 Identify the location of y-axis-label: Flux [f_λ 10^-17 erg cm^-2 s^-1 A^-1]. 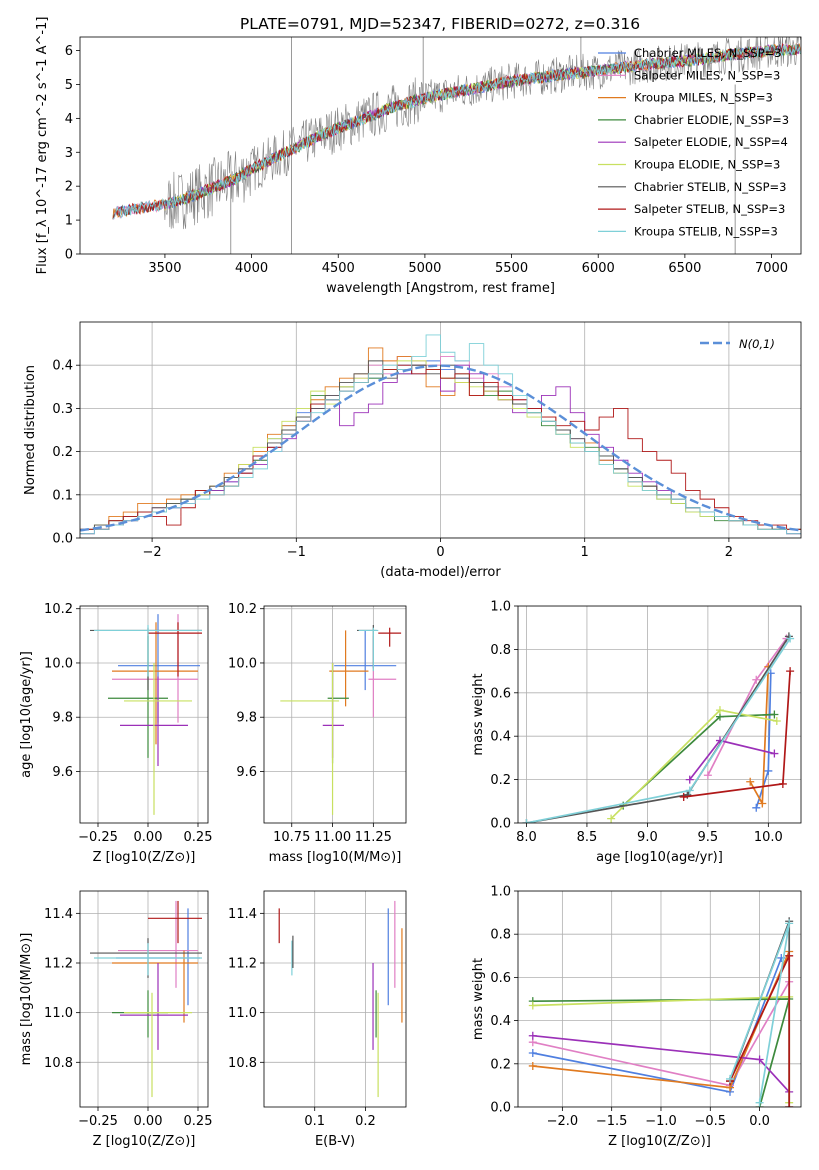
(42, 146).